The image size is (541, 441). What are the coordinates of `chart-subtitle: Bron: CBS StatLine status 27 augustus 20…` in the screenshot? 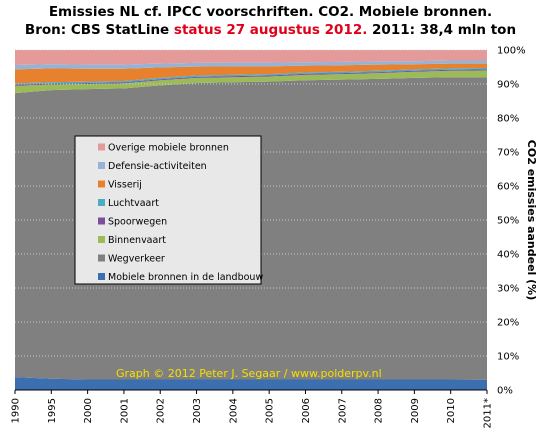 It's located at (270, 30).